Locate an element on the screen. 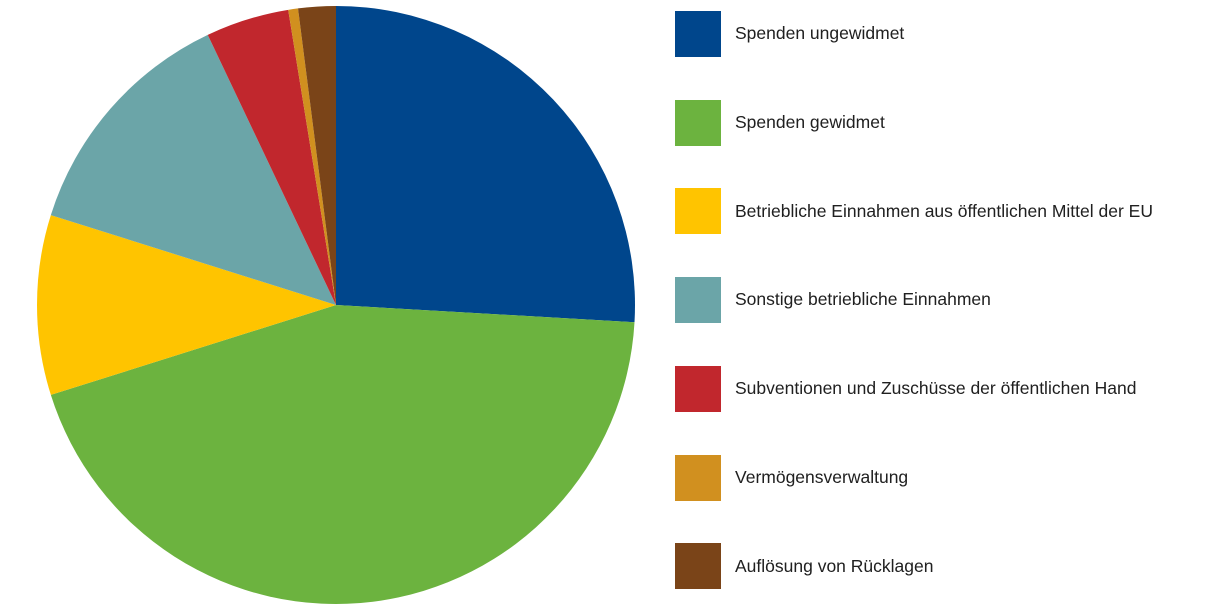 Image resolution: width=1225 pixels, height=613 pixels. legend-item: Spenden ungewidmet is located at coordinates (789, 34).